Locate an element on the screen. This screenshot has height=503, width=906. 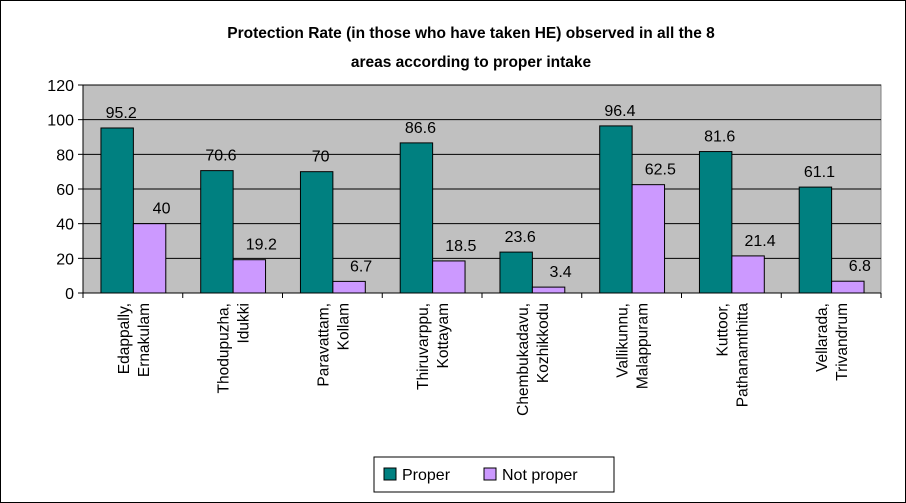
category-label-line: Chembukadavu, is located at coordinates (523, 359).